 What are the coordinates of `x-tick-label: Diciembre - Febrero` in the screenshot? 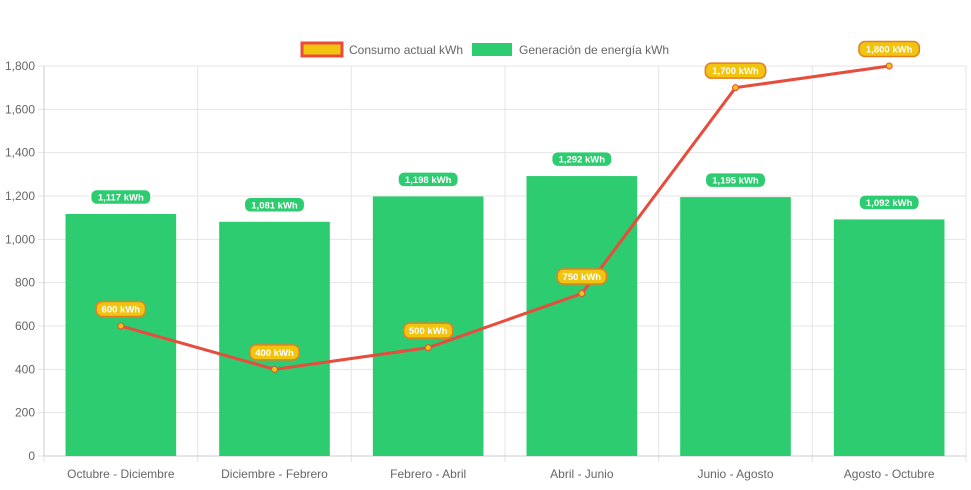 It's located at (274, 474).